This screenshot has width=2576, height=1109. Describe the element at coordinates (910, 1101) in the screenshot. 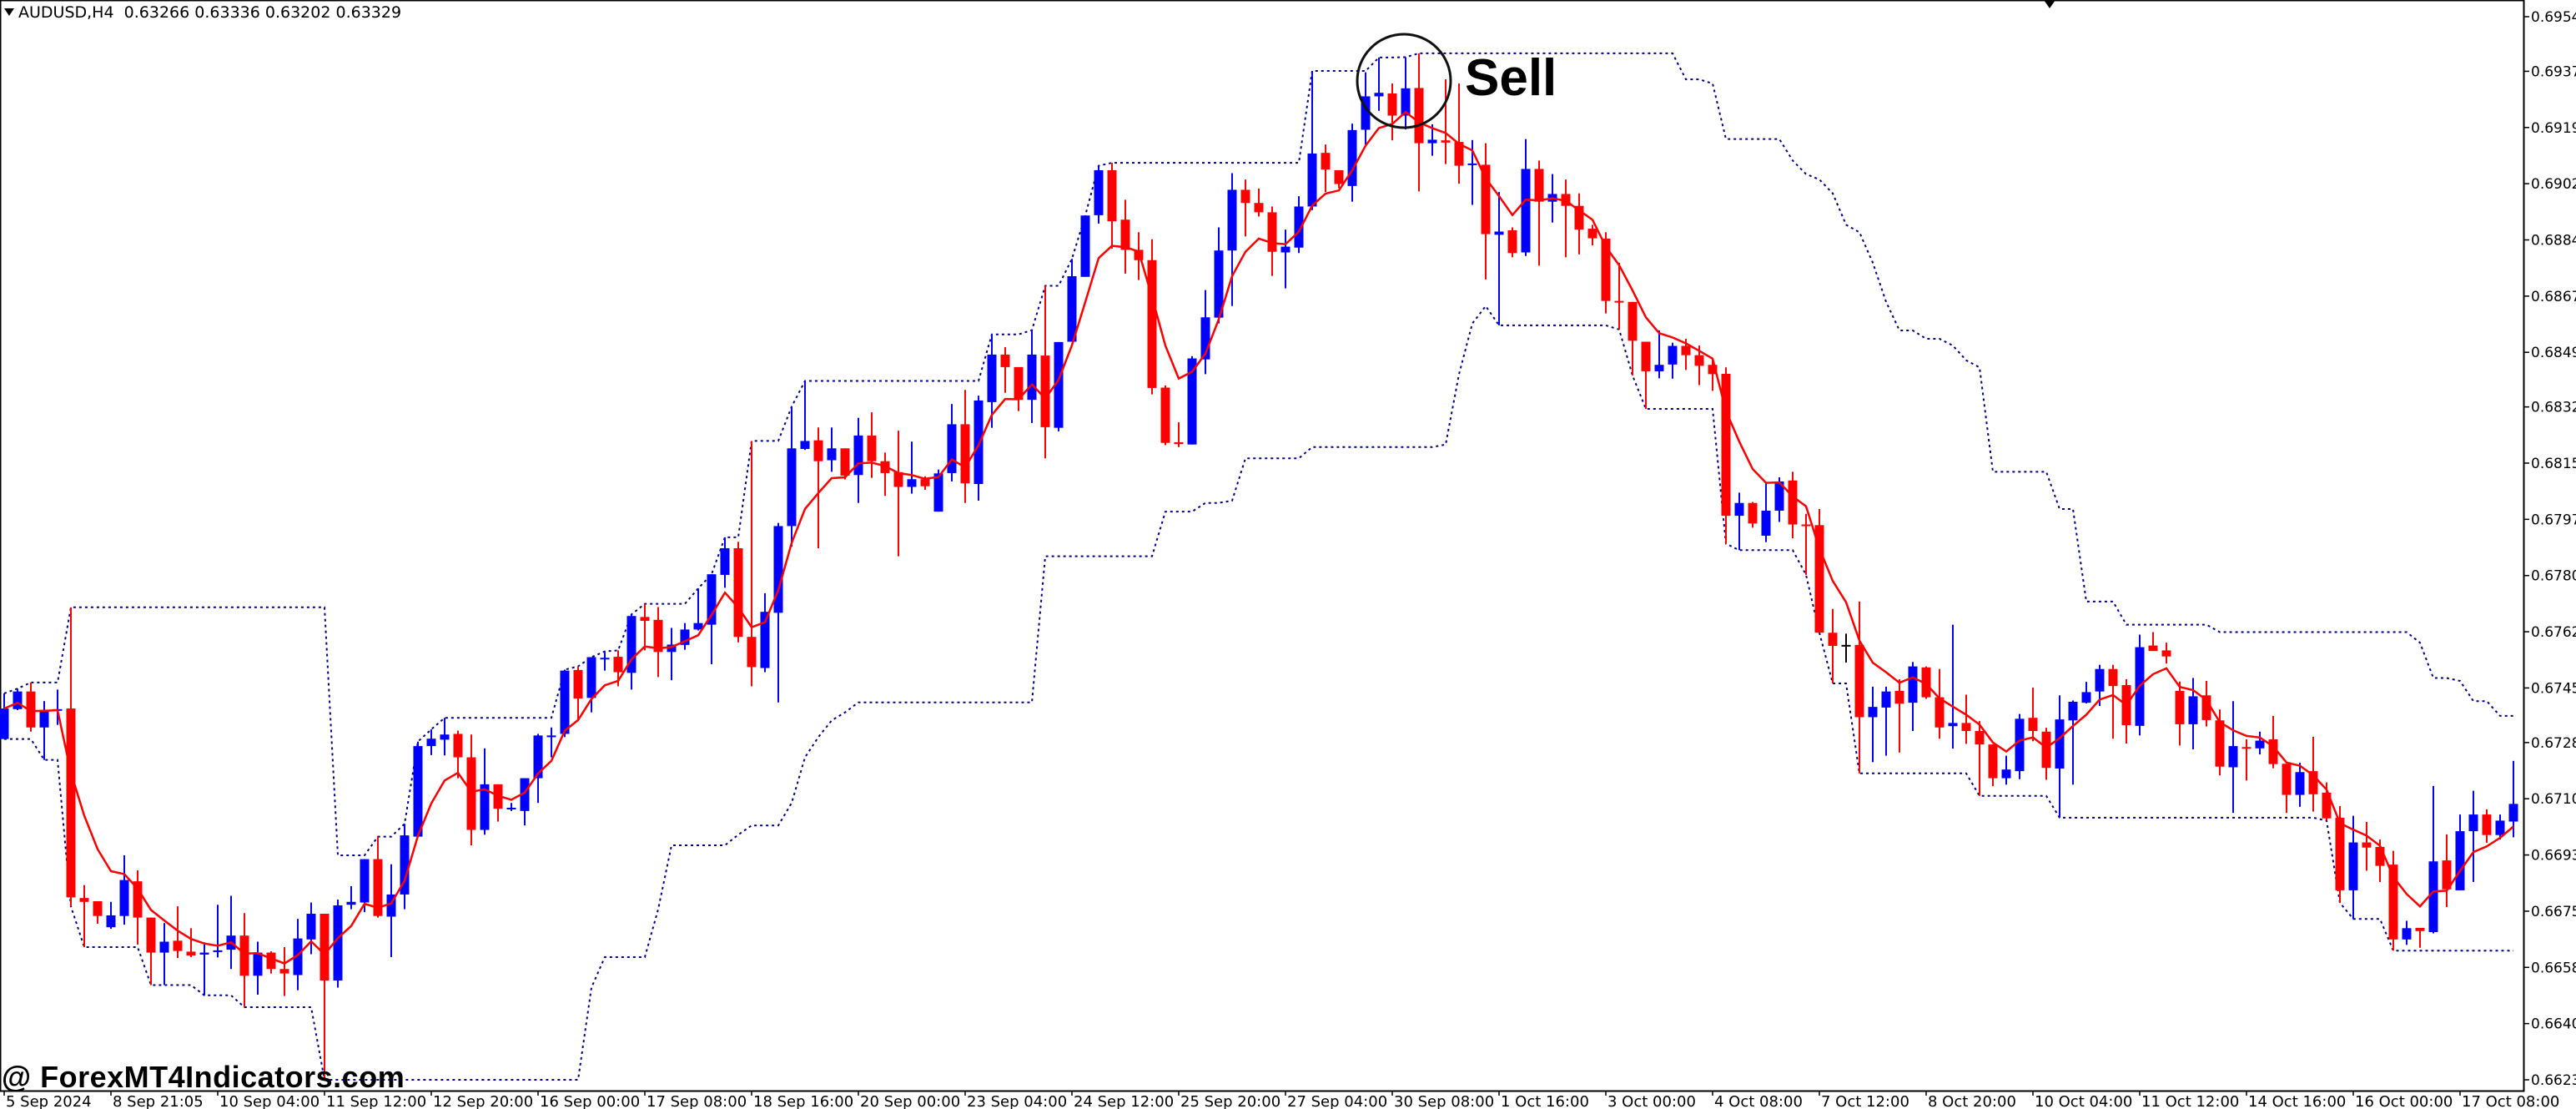

I see `x-tick-label: 20 Sep 00:00` at that location.